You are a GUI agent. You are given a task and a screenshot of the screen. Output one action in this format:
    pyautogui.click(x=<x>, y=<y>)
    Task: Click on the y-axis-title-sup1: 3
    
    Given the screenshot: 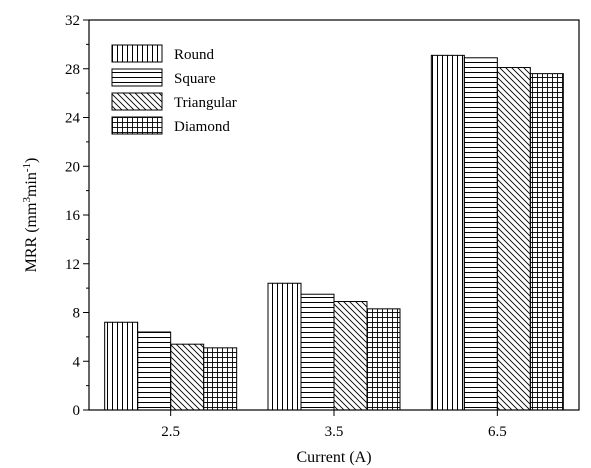 What is the action you would take?
    pyautogui.click(x=27, y=200)
    